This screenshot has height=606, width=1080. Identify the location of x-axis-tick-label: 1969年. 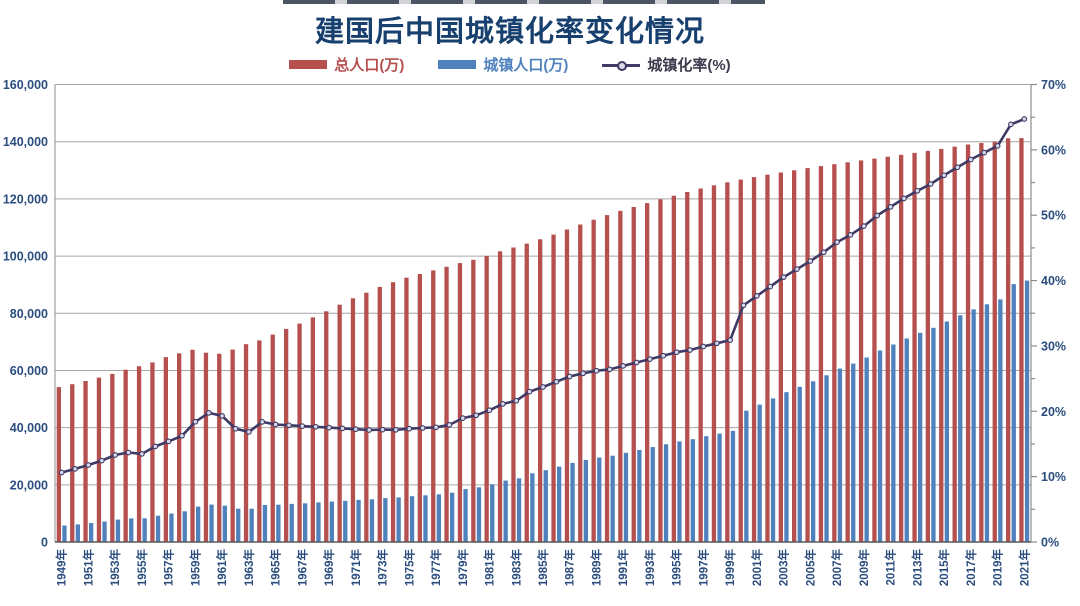
(329, 568).